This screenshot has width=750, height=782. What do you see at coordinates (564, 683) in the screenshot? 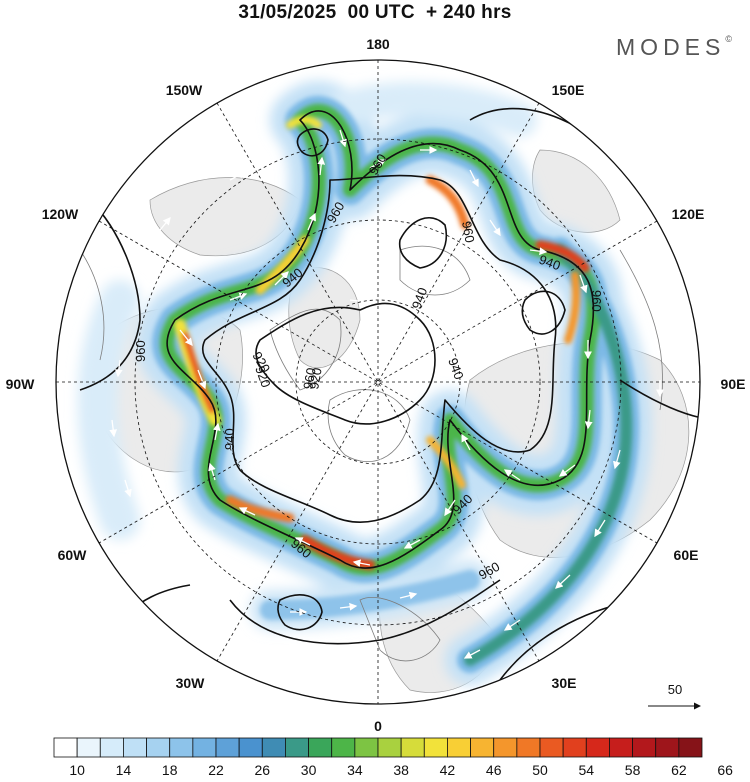
I see `lon-label-30e: 30E` at bounding box center [564, 683].